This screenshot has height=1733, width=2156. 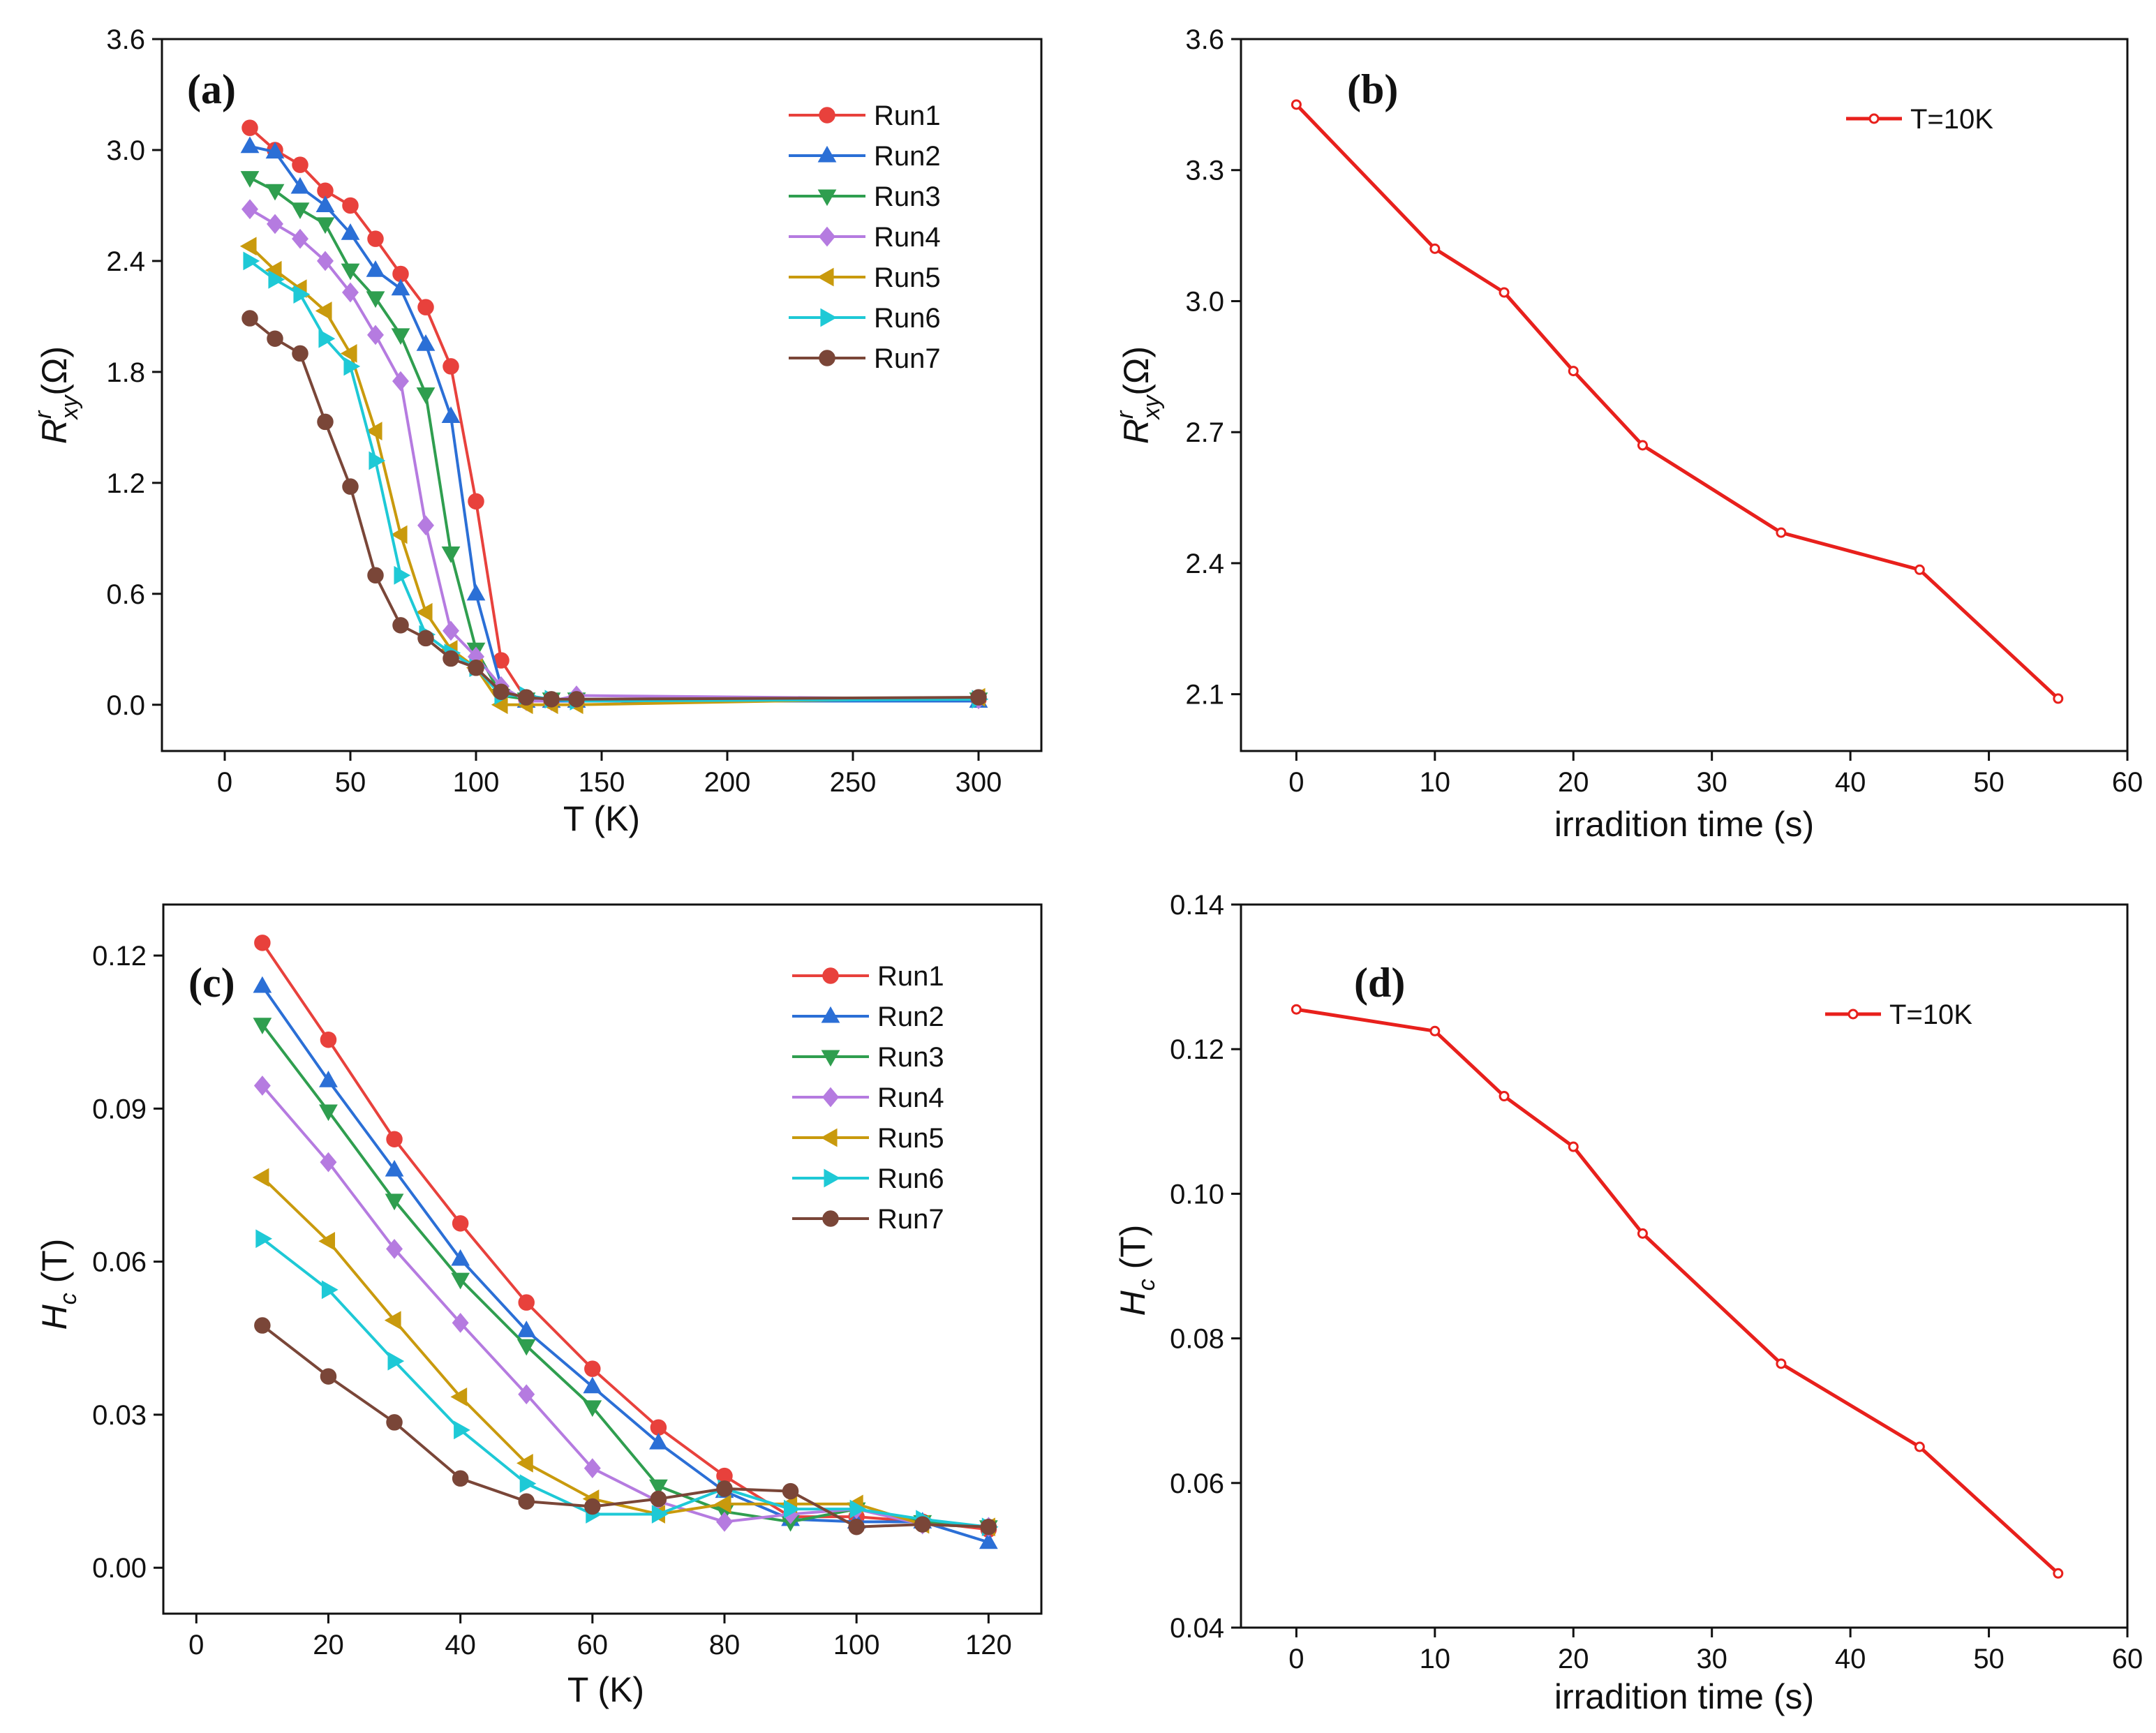 What do you see at coordinates (328, 1645) in the screenshot?
I see `x-tick-label: 20` at bounding box center [328, 1645].